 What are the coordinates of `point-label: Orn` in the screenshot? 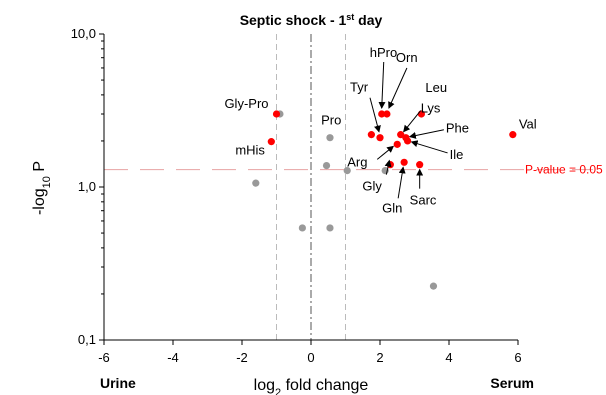 It's located at (407, 57).